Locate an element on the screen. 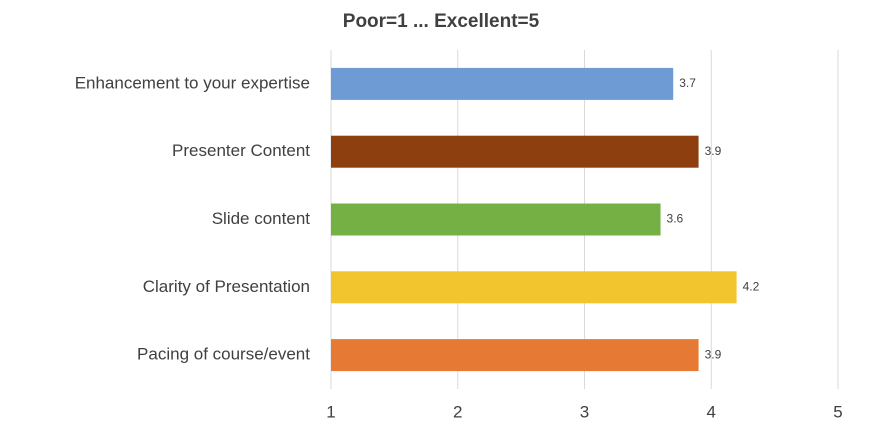 The image size is (882, 436). x-tick-label: 5 is located at coordinates (837, 411).